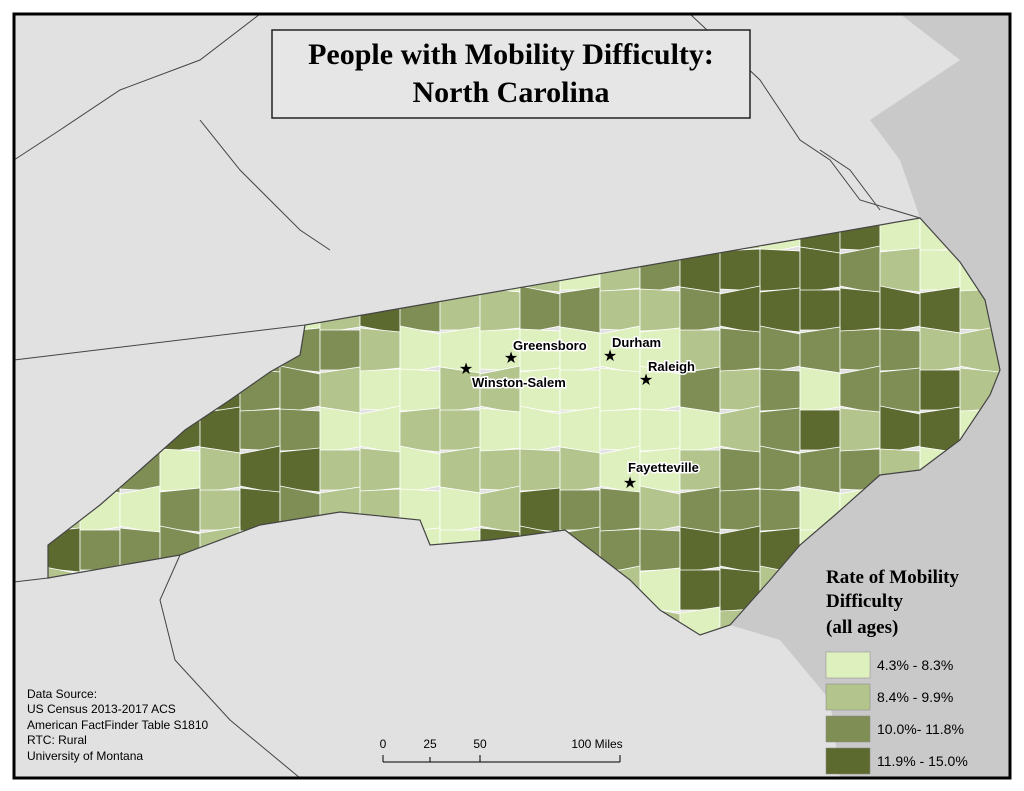 The height and width of the screenshot is (791, 1024). Describe the element at coordinates (519, 382) in the screenshot. I see `city-label: Winston-Salem` at that location.